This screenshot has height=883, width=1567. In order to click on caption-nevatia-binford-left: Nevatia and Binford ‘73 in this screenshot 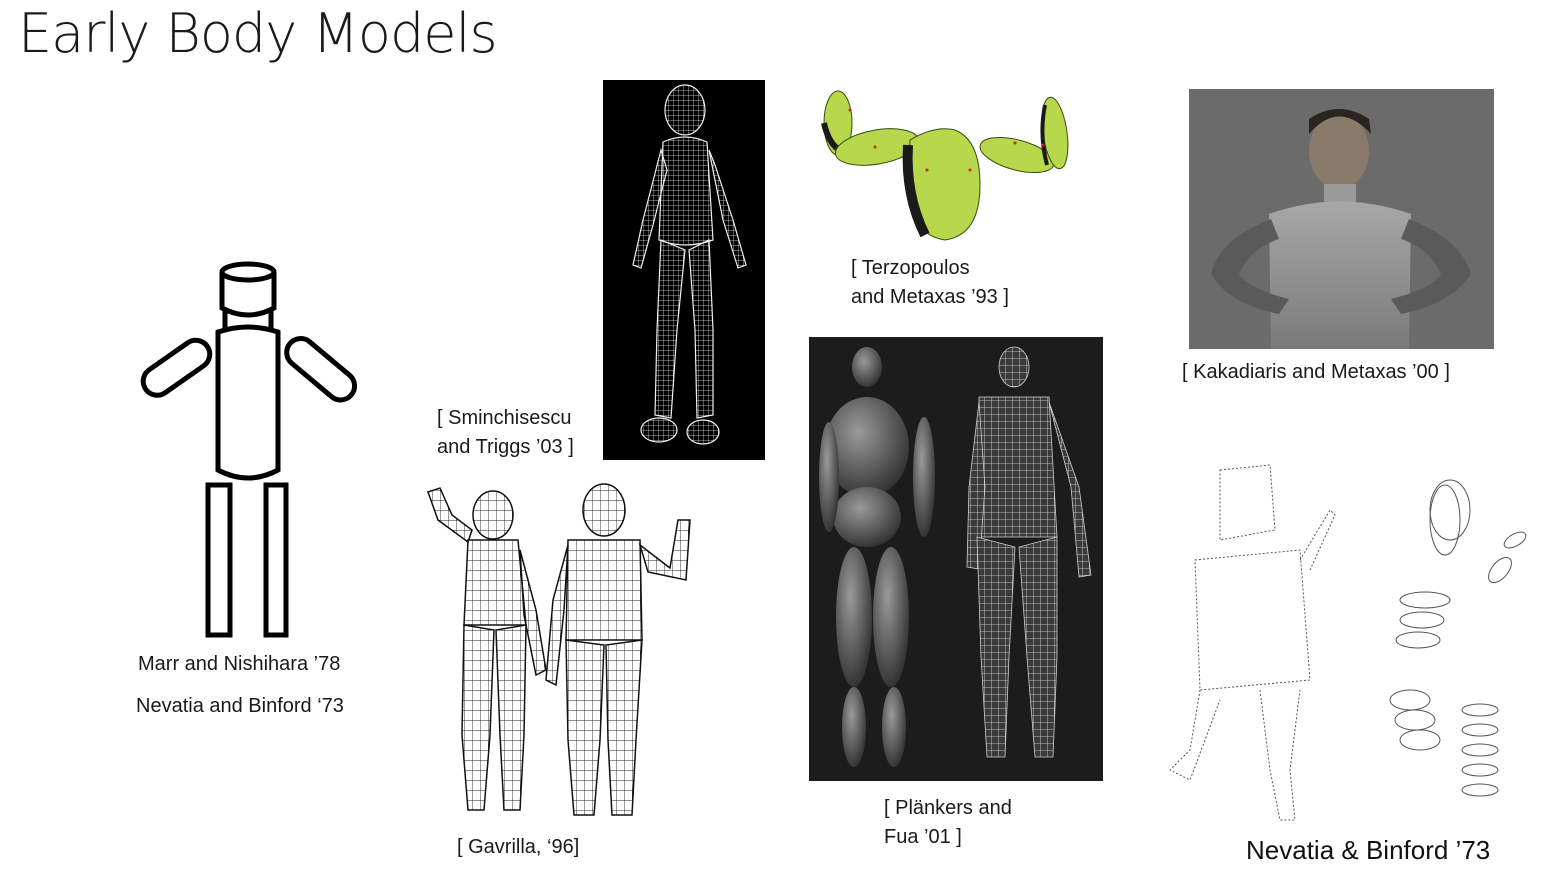, I will do `click(240, 706)`.